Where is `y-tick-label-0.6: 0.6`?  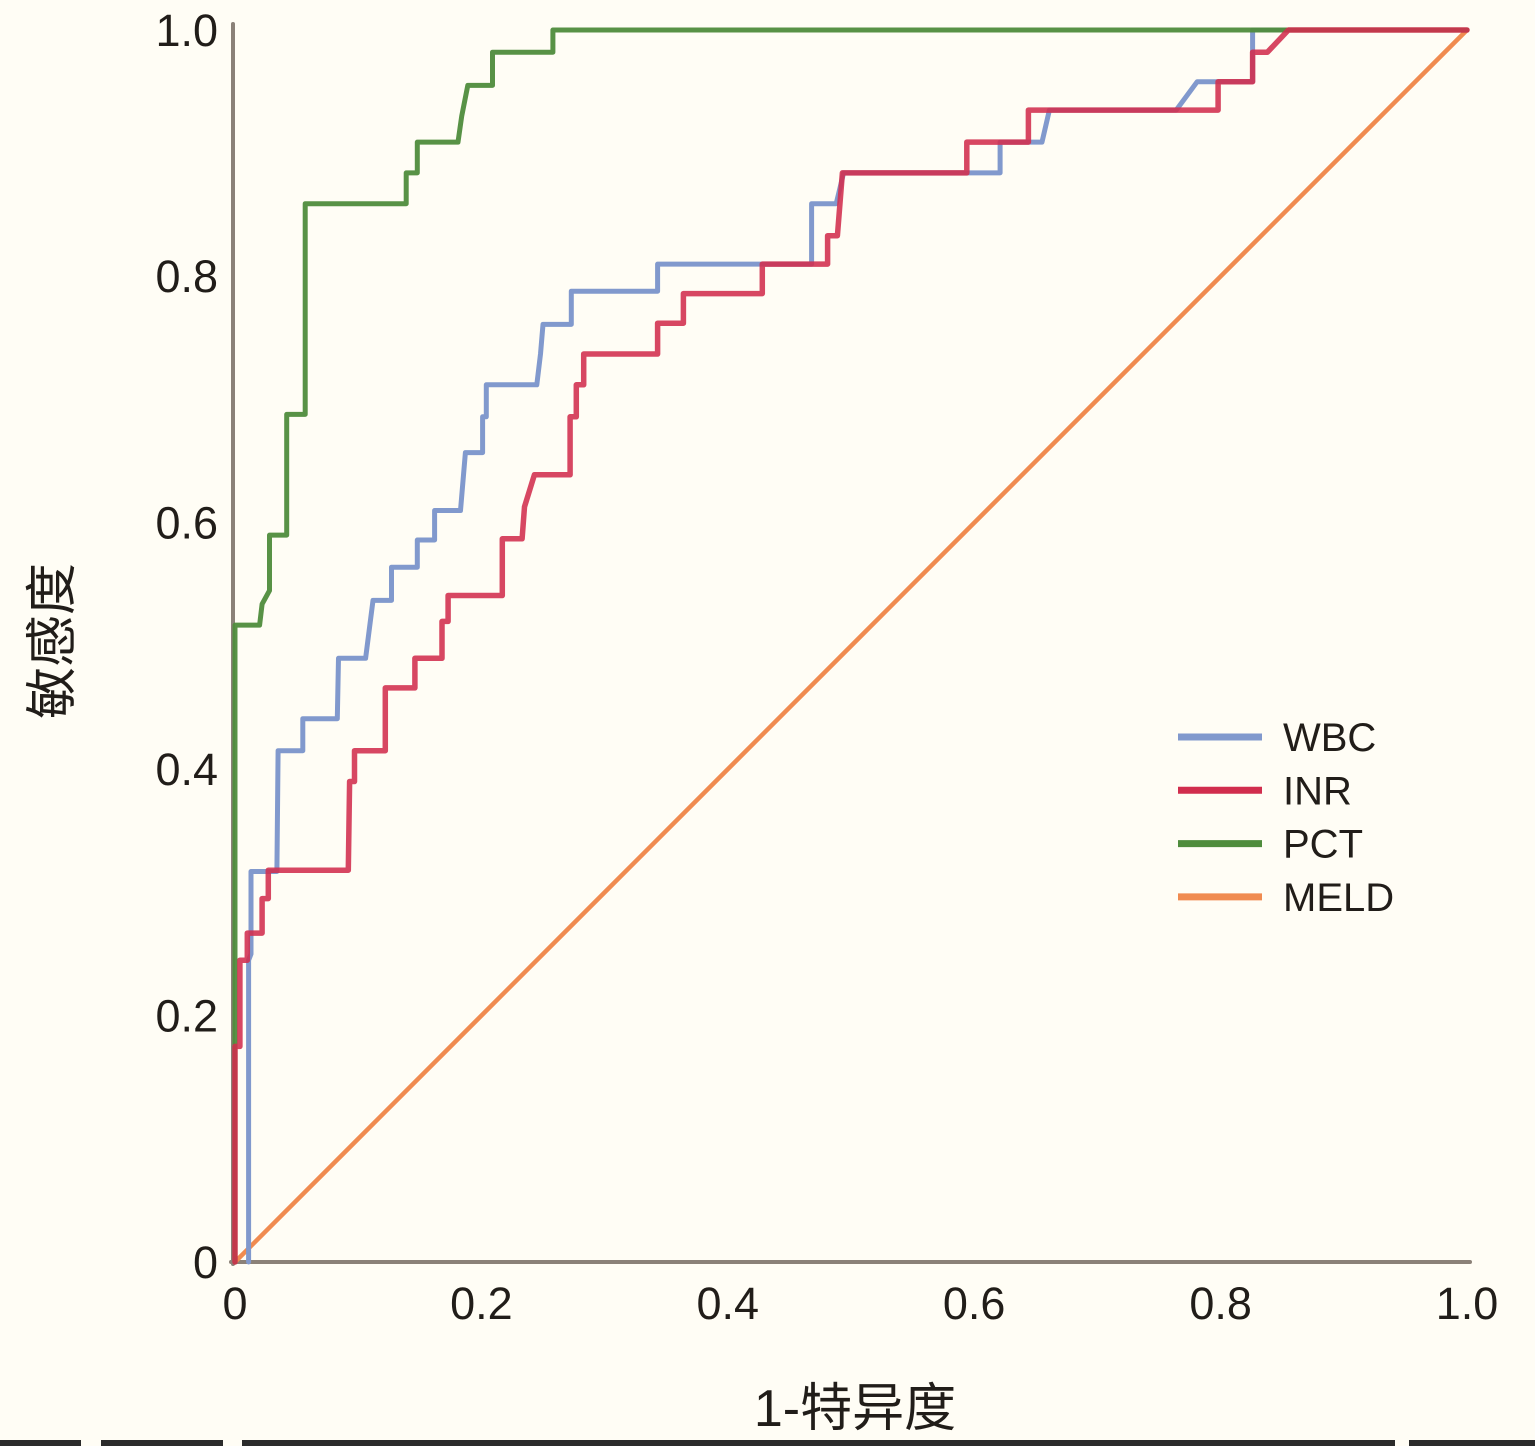
y-tick-label-0.6: 0.6 is located at coordinates (186, 523).